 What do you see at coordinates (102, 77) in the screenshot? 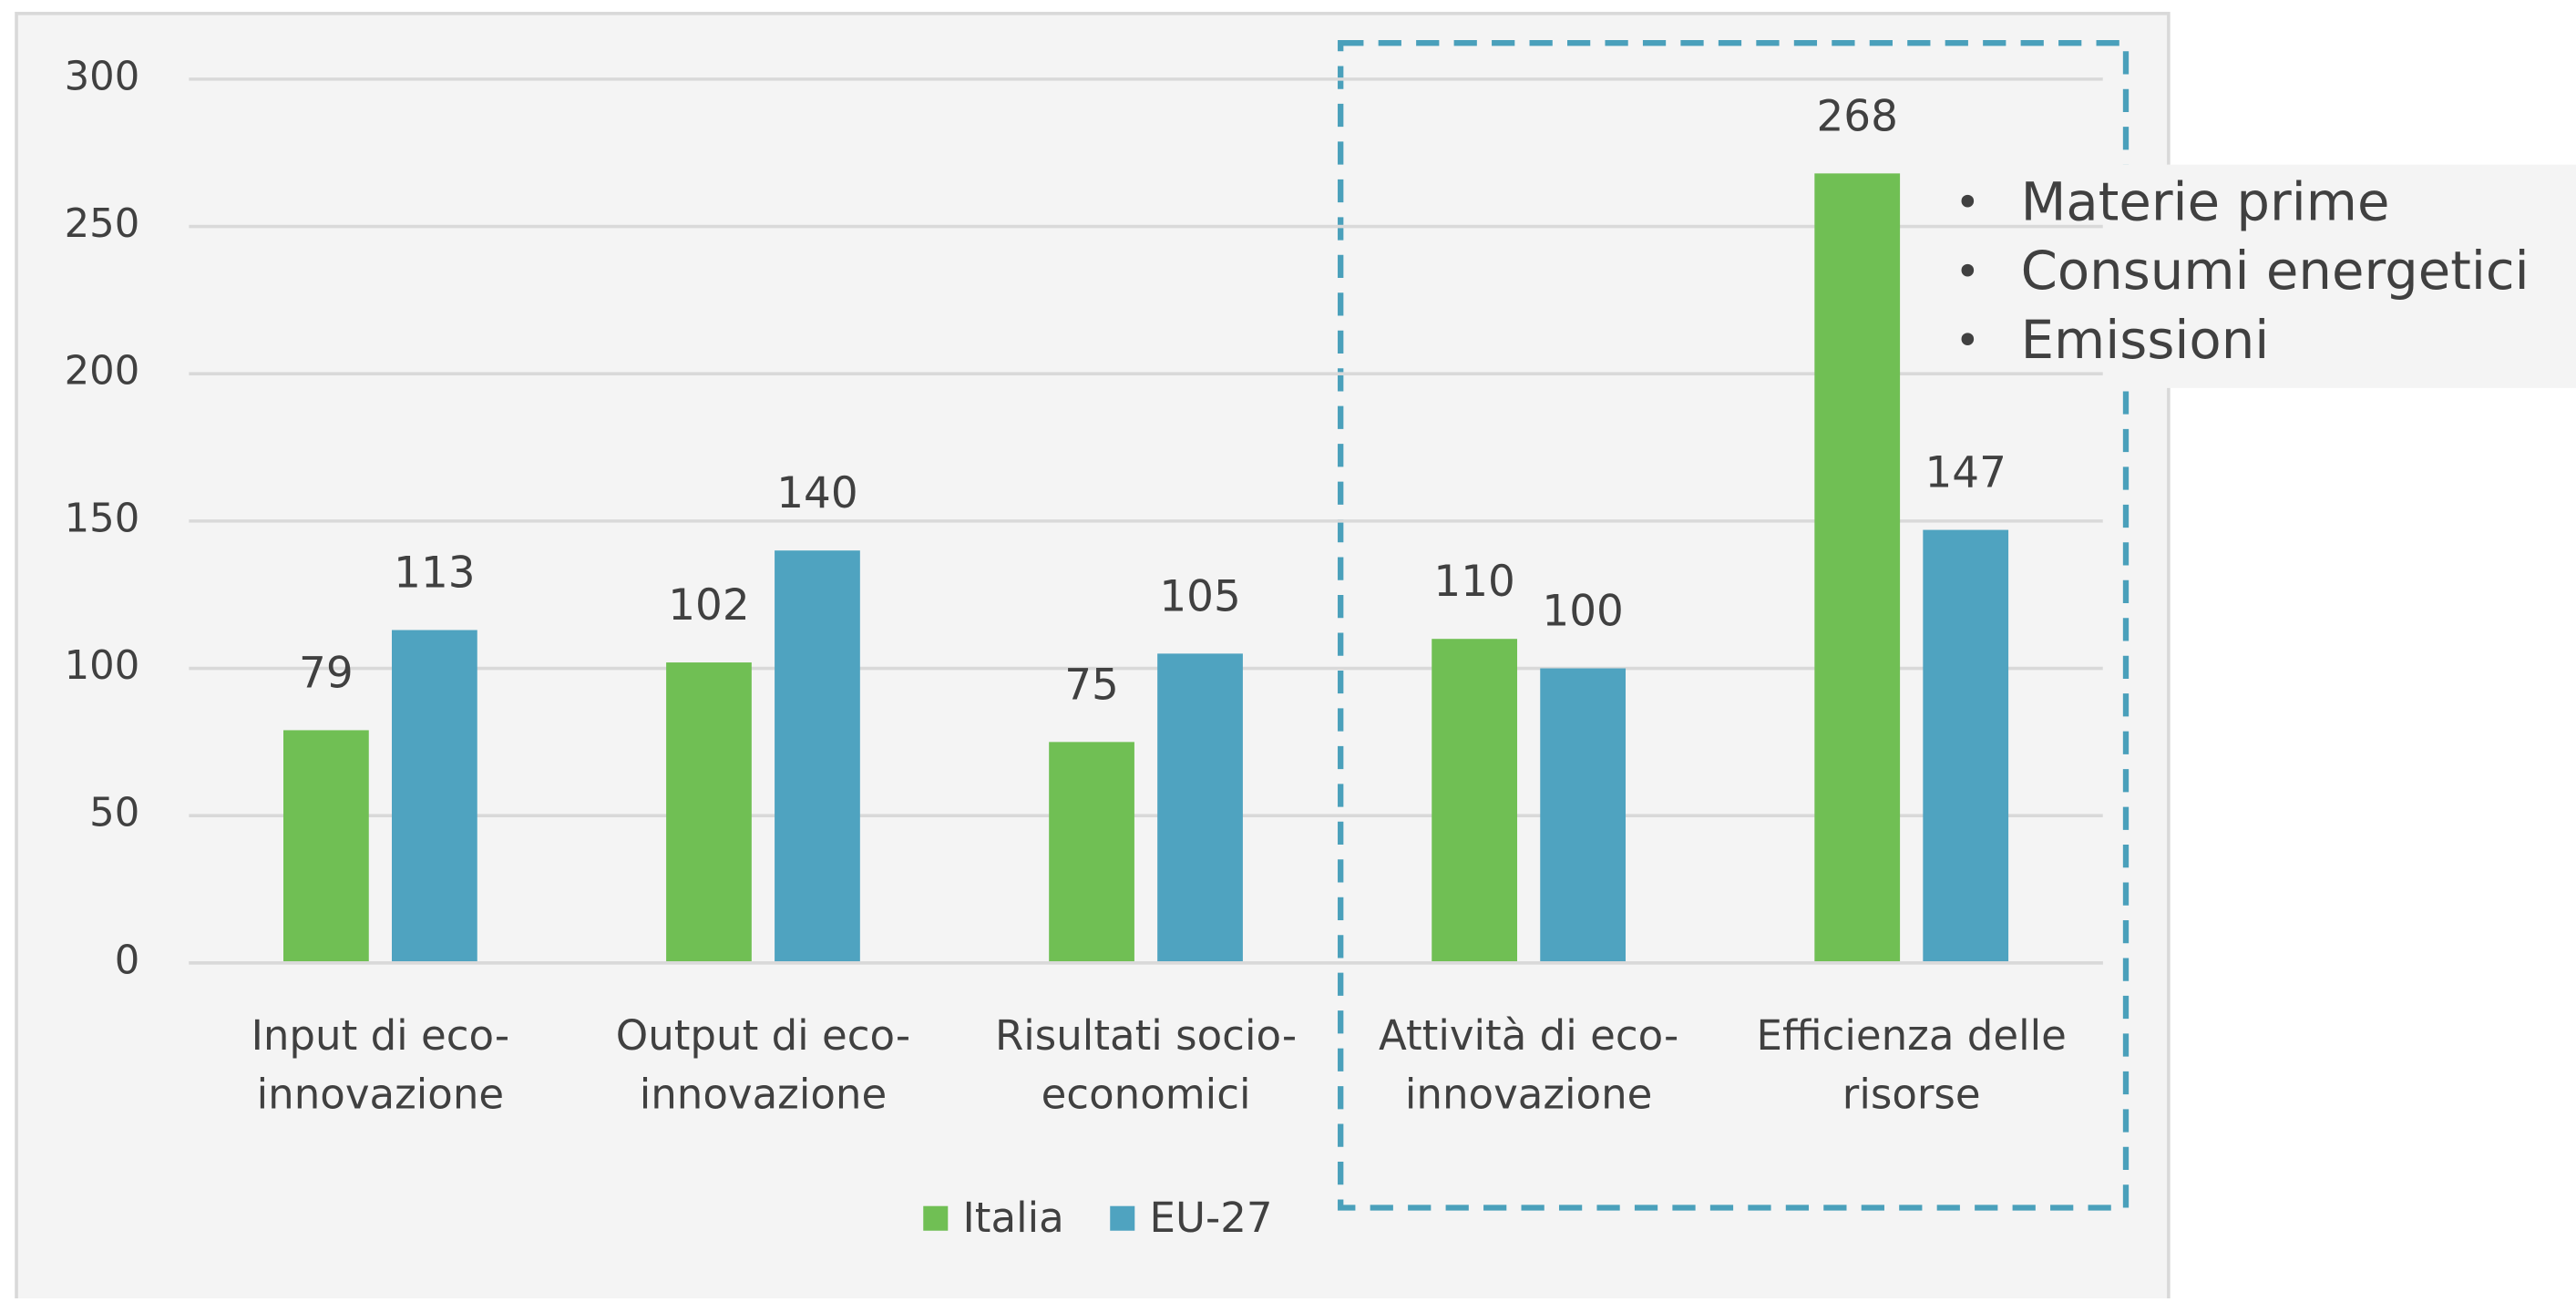
I see `y-tick-label: 300` at bounding box center [102, 77].